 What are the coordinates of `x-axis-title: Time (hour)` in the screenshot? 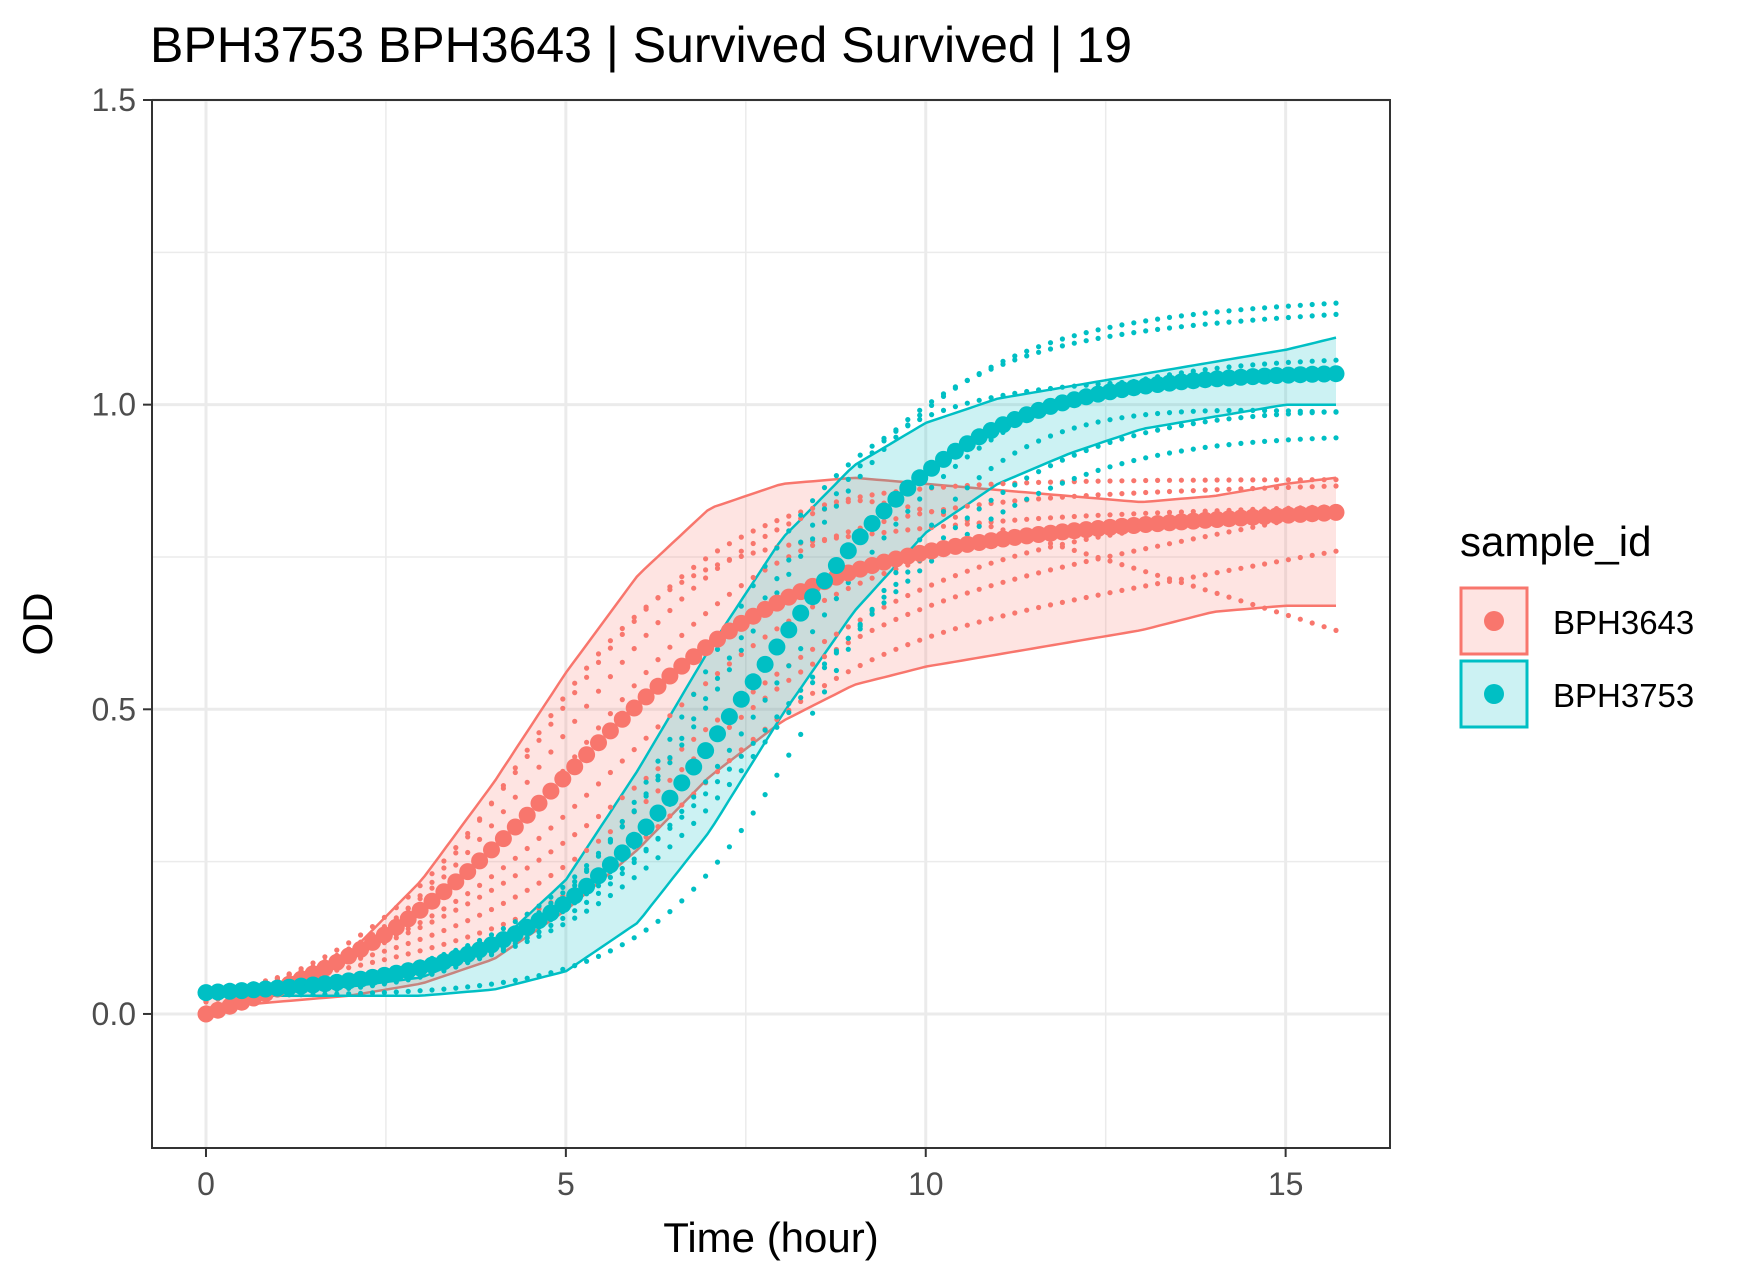 It's located at (770, 1237).